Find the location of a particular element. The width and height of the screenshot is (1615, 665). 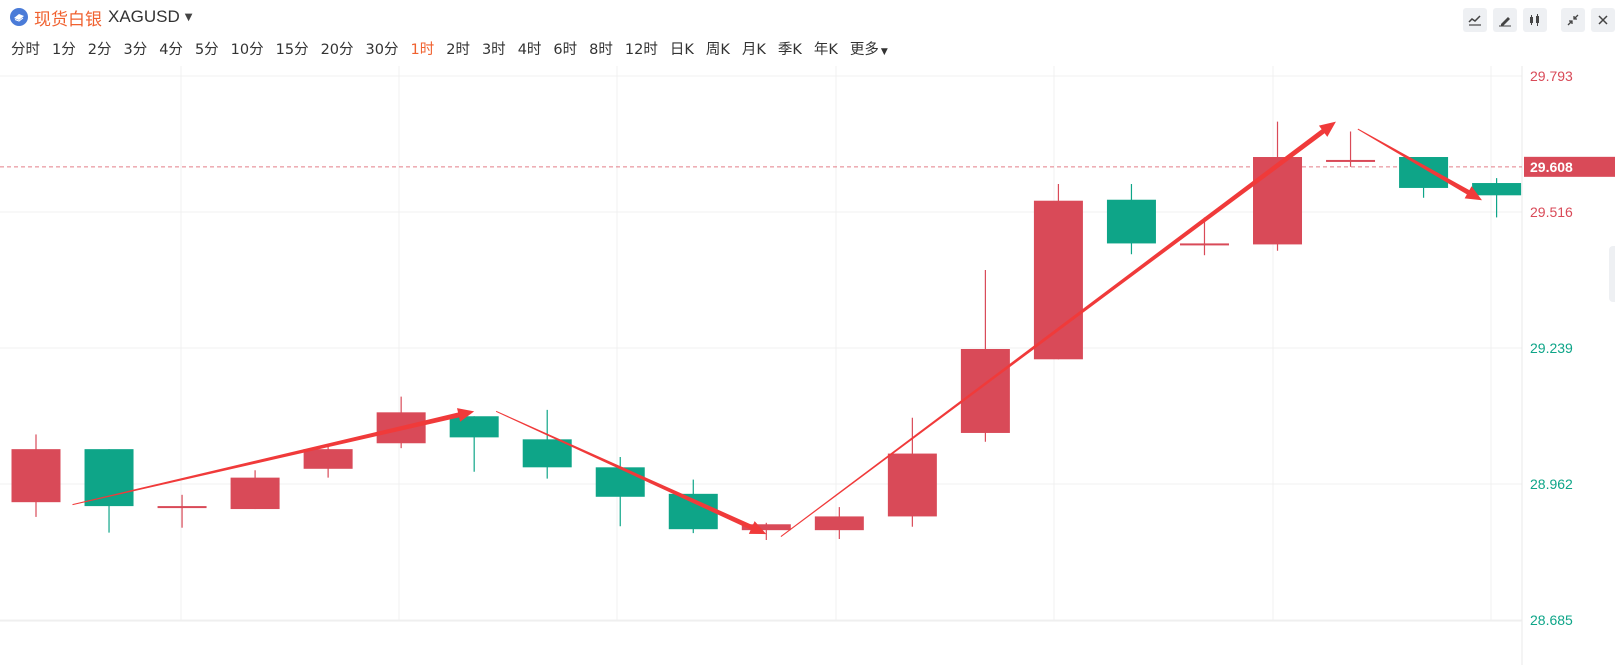

interval-tab: 季K is located at coordinates (789, 49).